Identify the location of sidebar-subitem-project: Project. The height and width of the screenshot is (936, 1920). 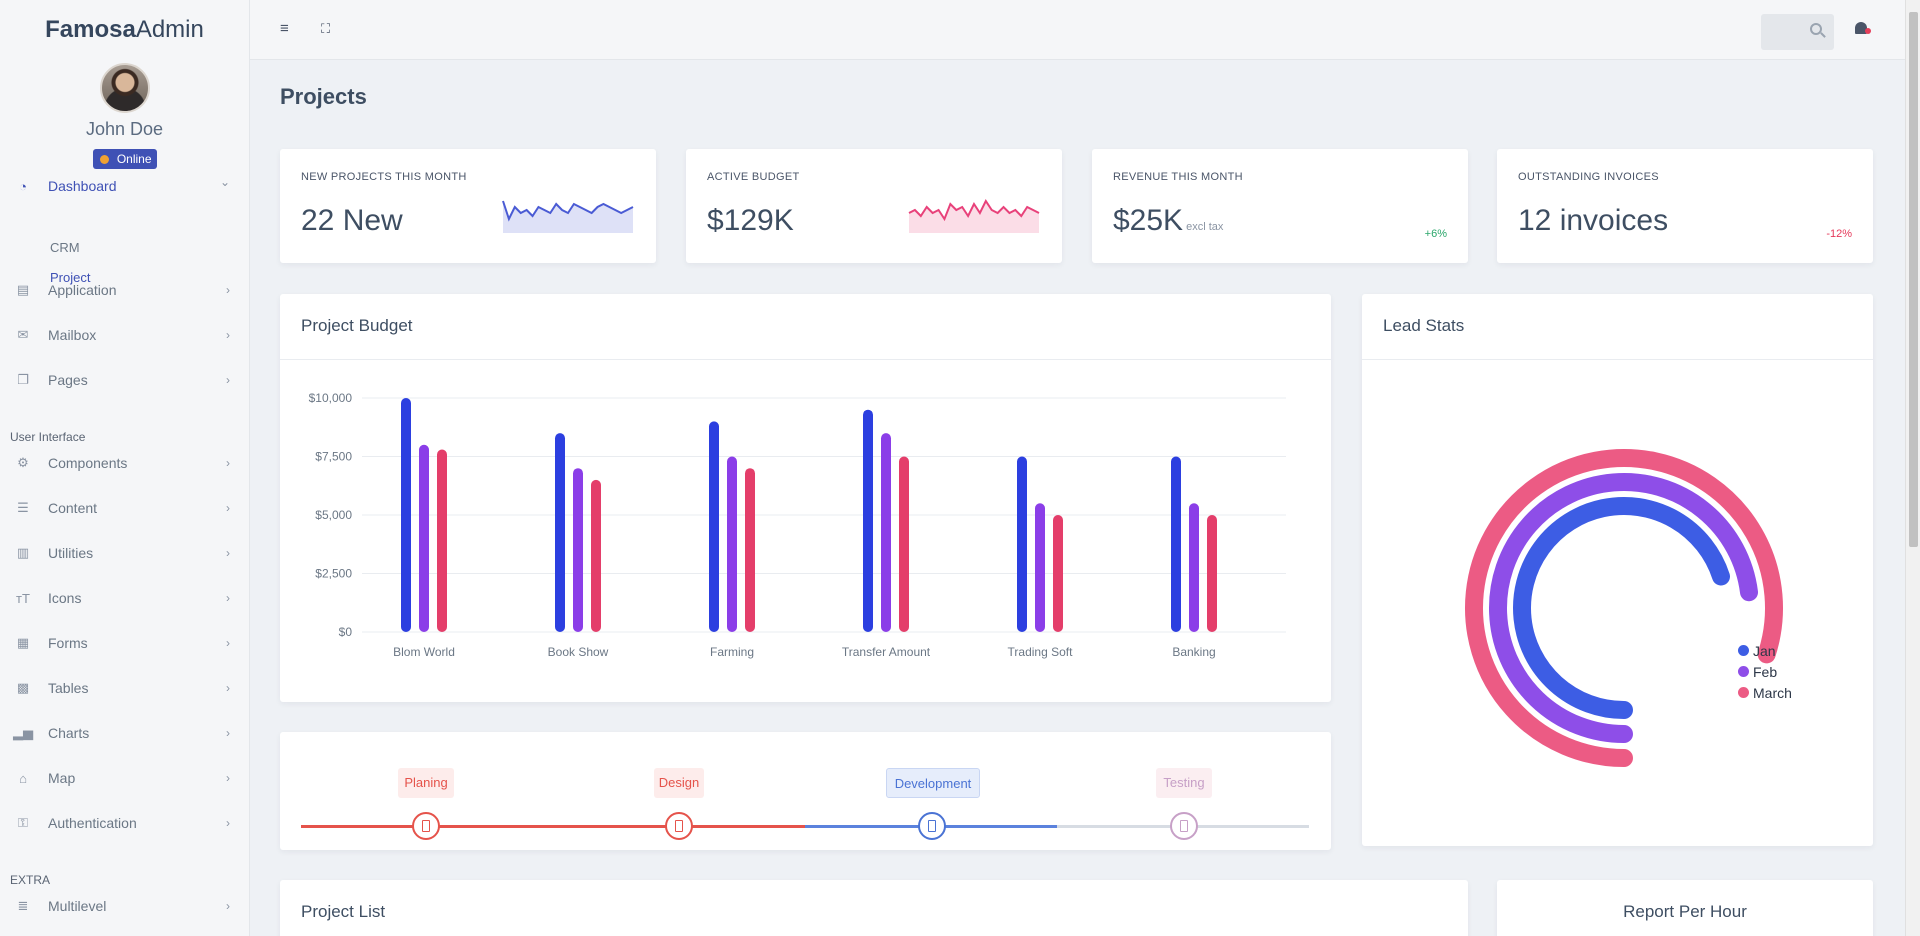
(70, 277).